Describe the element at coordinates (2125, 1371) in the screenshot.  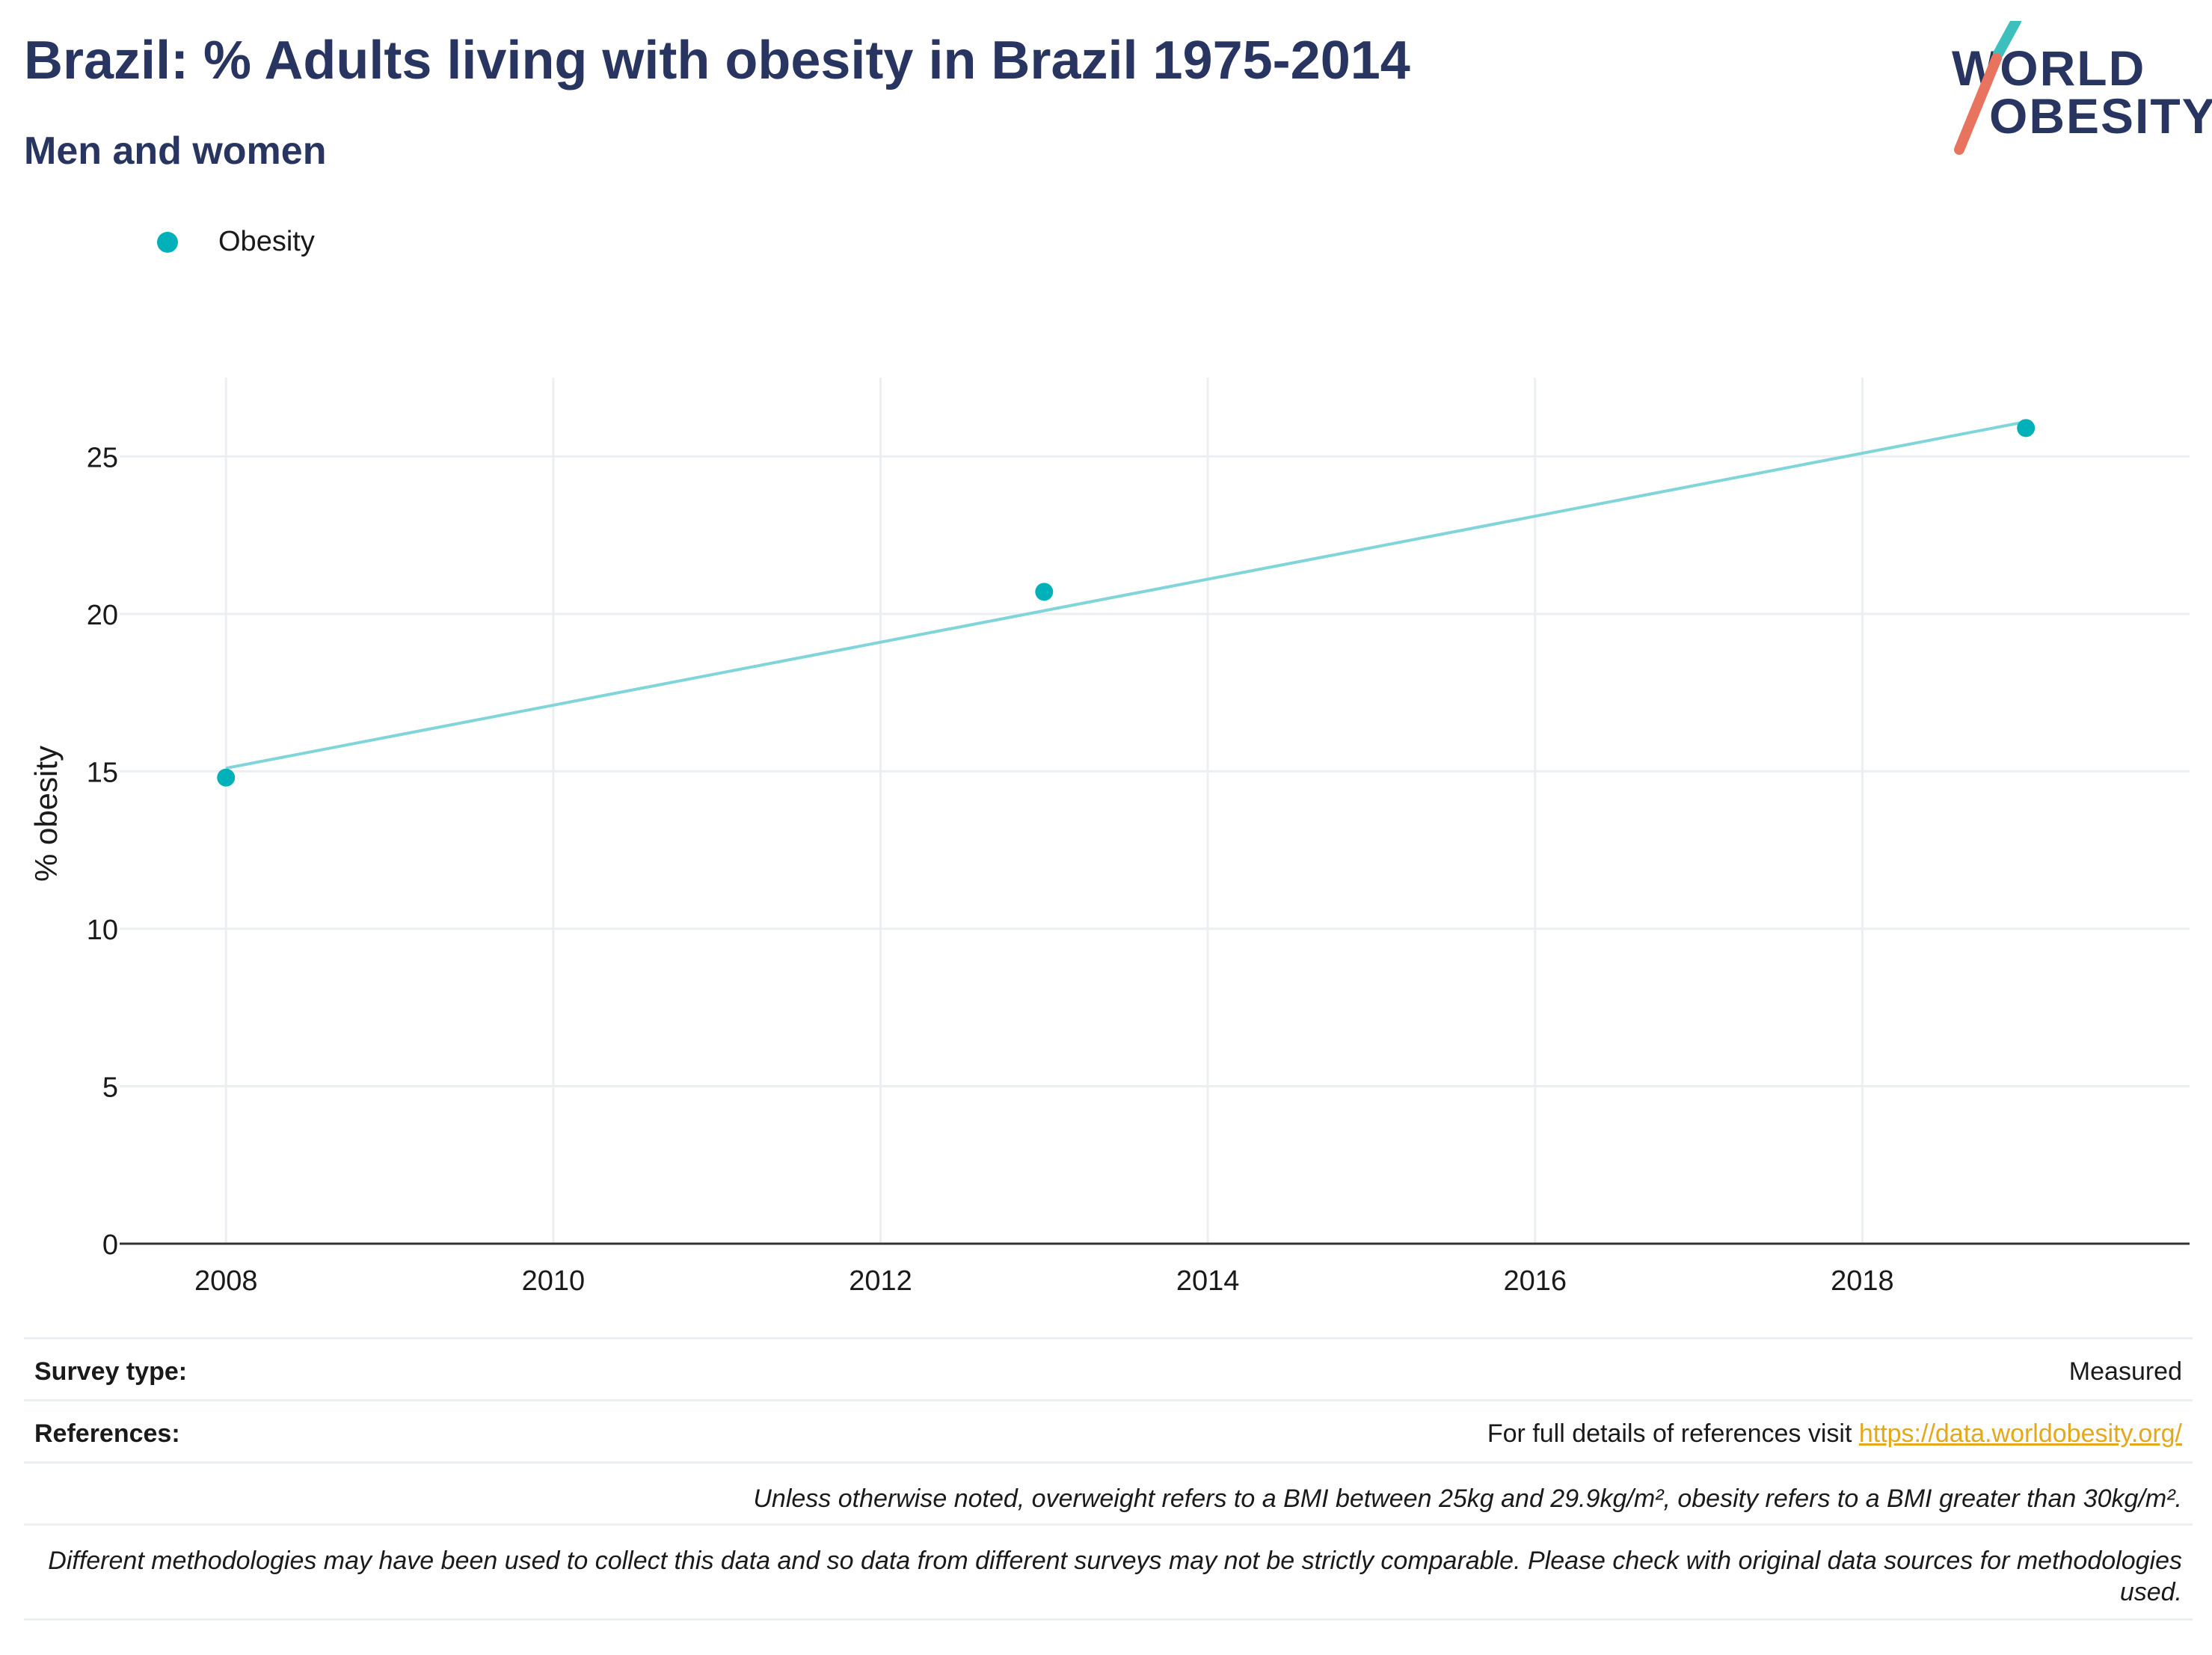
I see `survey-type-value: Measured` at that location.